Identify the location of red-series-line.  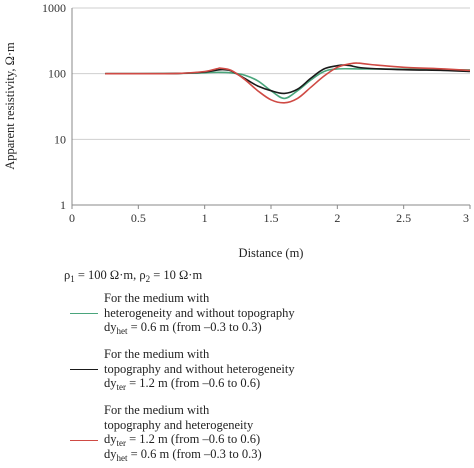
(288, 83).